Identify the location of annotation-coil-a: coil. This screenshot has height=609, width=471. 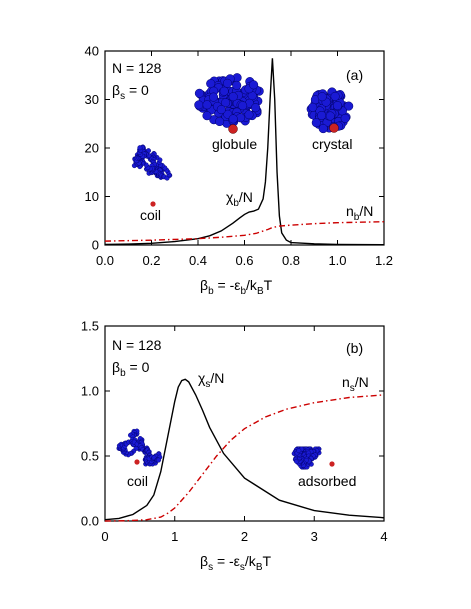
(150, 215).